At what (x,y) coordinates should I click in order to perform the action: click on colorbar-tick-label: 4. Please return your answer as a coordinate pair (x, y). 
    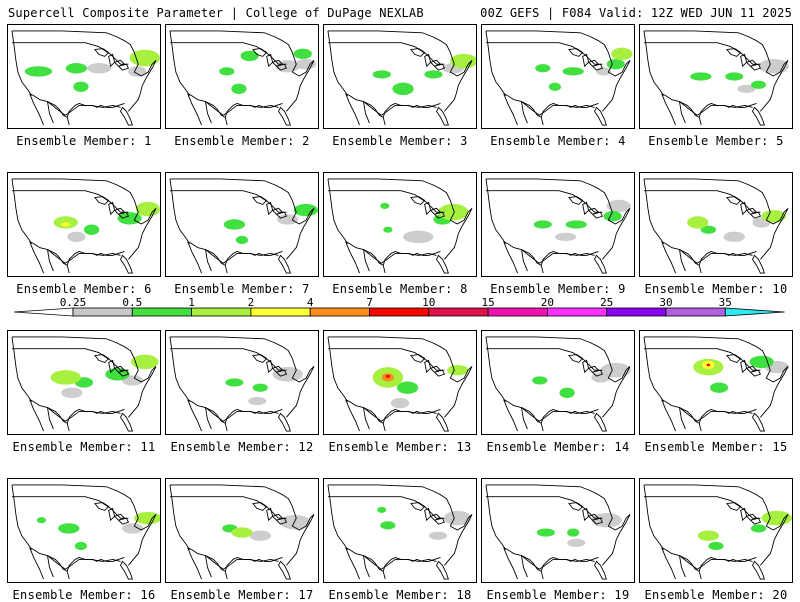
    Looking at the image, I should click on (310, 302).